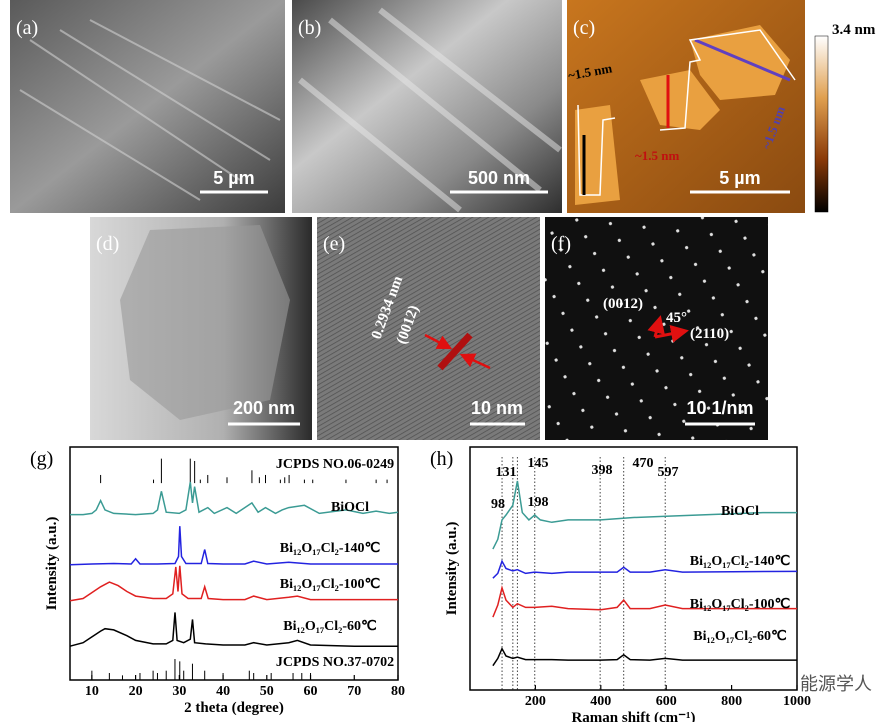 The width and height of the screenshot is (877, 722). Describe the element at coordinates (147, 106) in the screenshot. I see `image-a` at that location.